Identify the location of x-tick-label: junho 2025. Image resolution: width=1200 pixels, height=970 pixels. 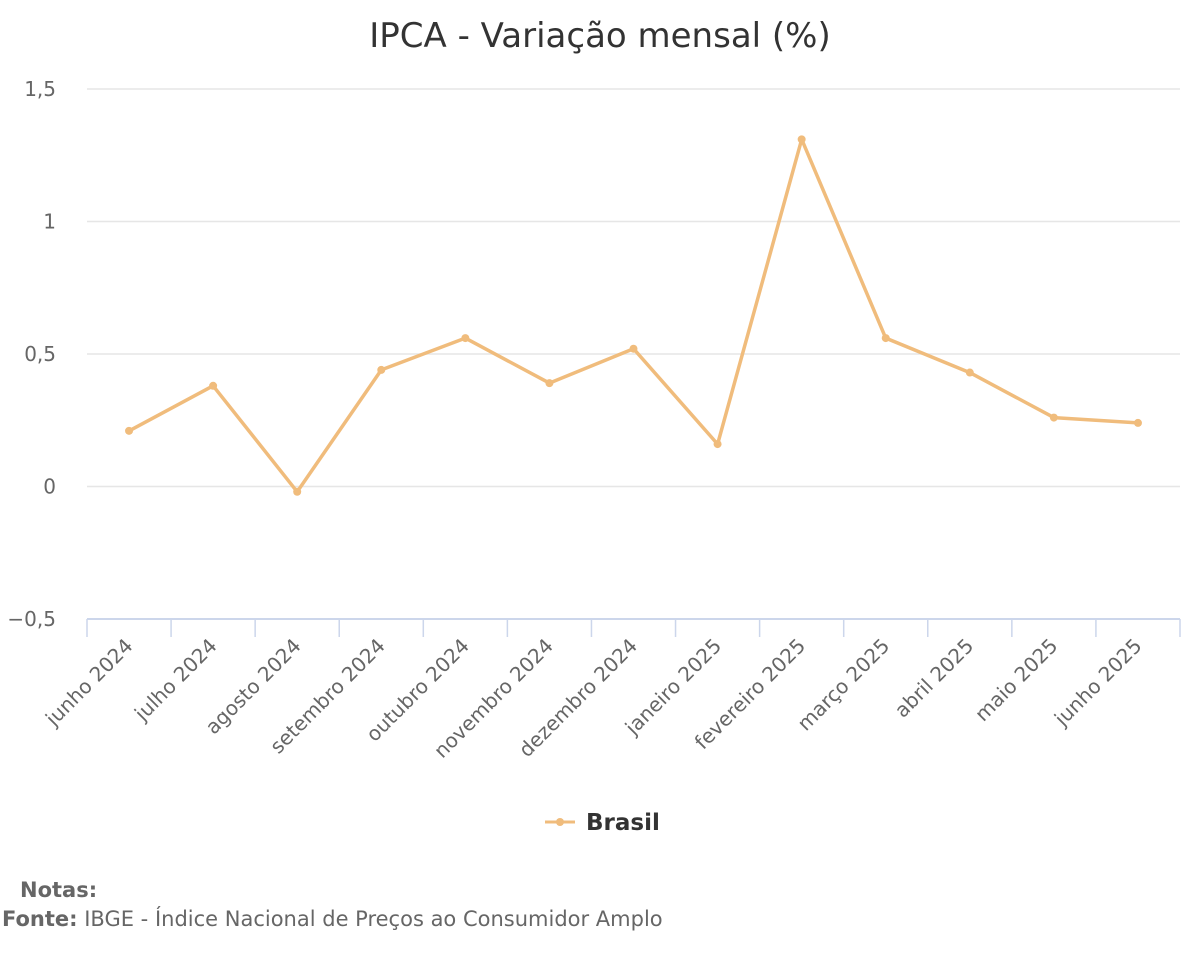
(1098, 683).